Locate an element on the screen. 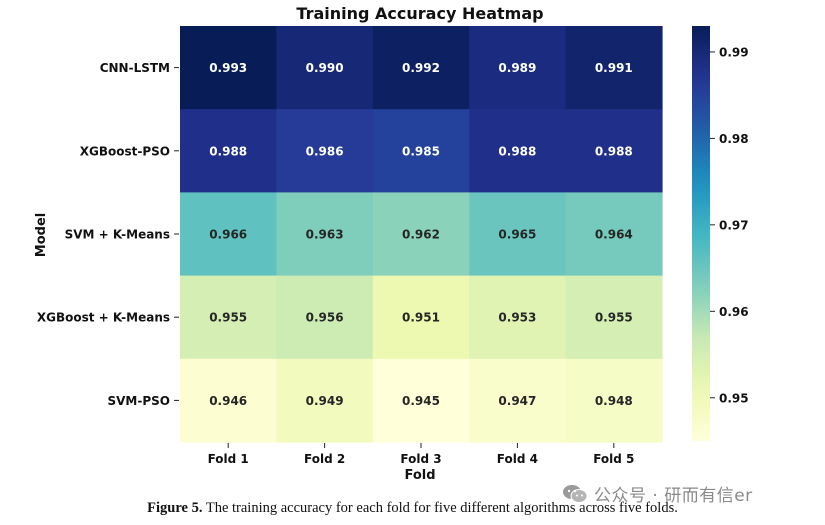 The height and width of the screenshot is (525, 825). column-labels: Fold 1 Fold 2 Fold 3 Fold 4 Fold 5 is located at coordinates (421, 454).